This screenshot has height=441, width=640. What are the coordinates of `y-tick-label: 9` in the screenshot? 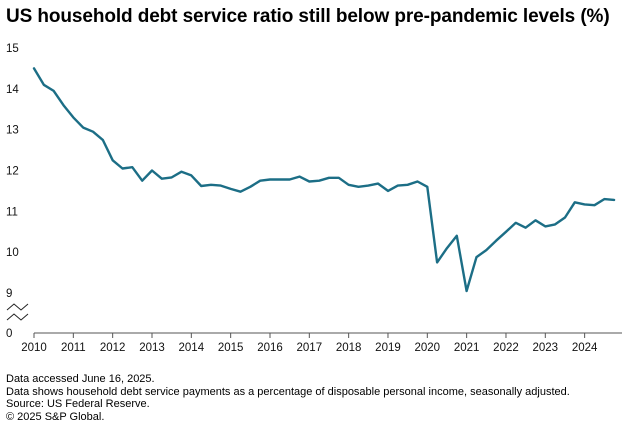 It's located at (9, 294).